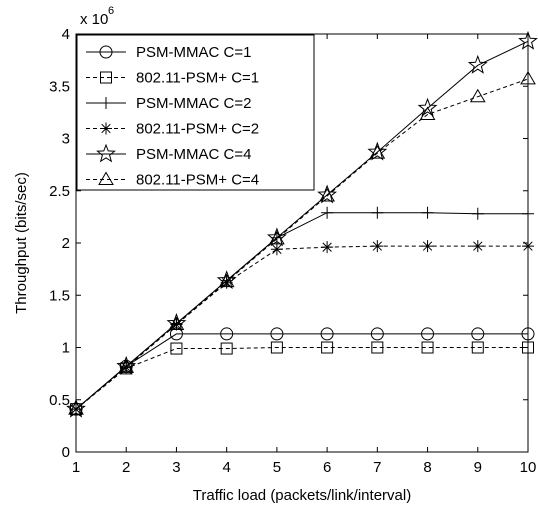  I want to click on x-tick-label: 4, so click(226, 467).